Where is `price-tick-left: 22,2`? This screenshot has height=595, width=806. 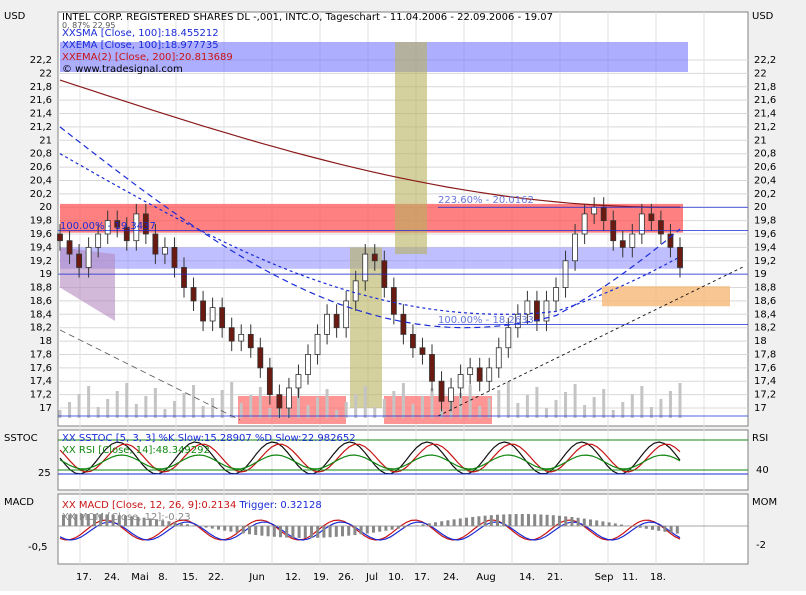
price-tick-left: 22,2 is located at coordinates (41, 60).